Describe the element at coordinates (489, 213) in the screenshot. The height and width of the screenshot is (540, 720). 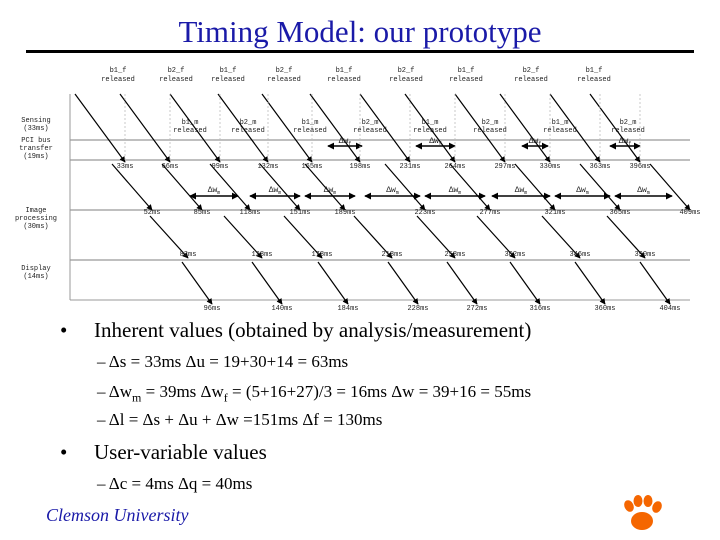
I see `proc-time: 277ms` at that location.